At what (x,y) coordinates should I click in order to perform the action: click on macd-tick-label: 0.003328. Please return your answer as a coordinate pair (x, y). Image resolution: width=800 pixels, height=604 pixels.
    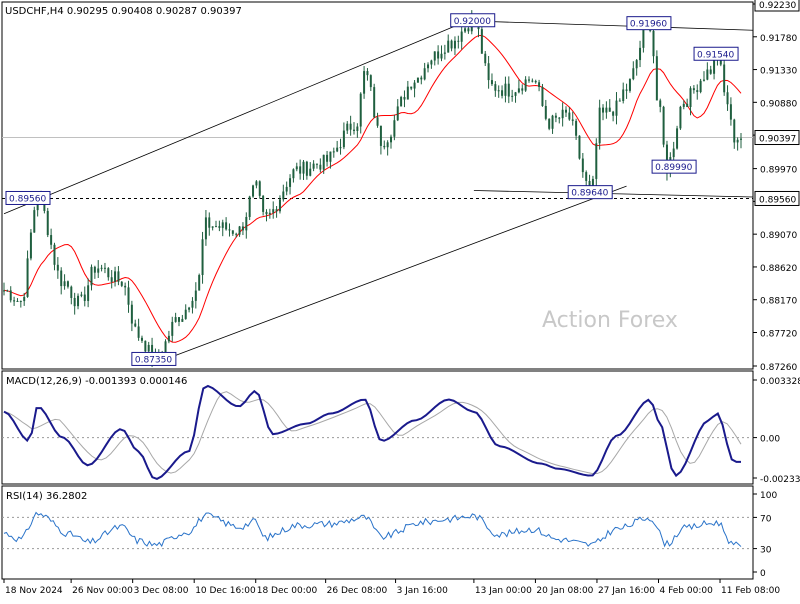
    Looking at the image, I should click on (780, 382).